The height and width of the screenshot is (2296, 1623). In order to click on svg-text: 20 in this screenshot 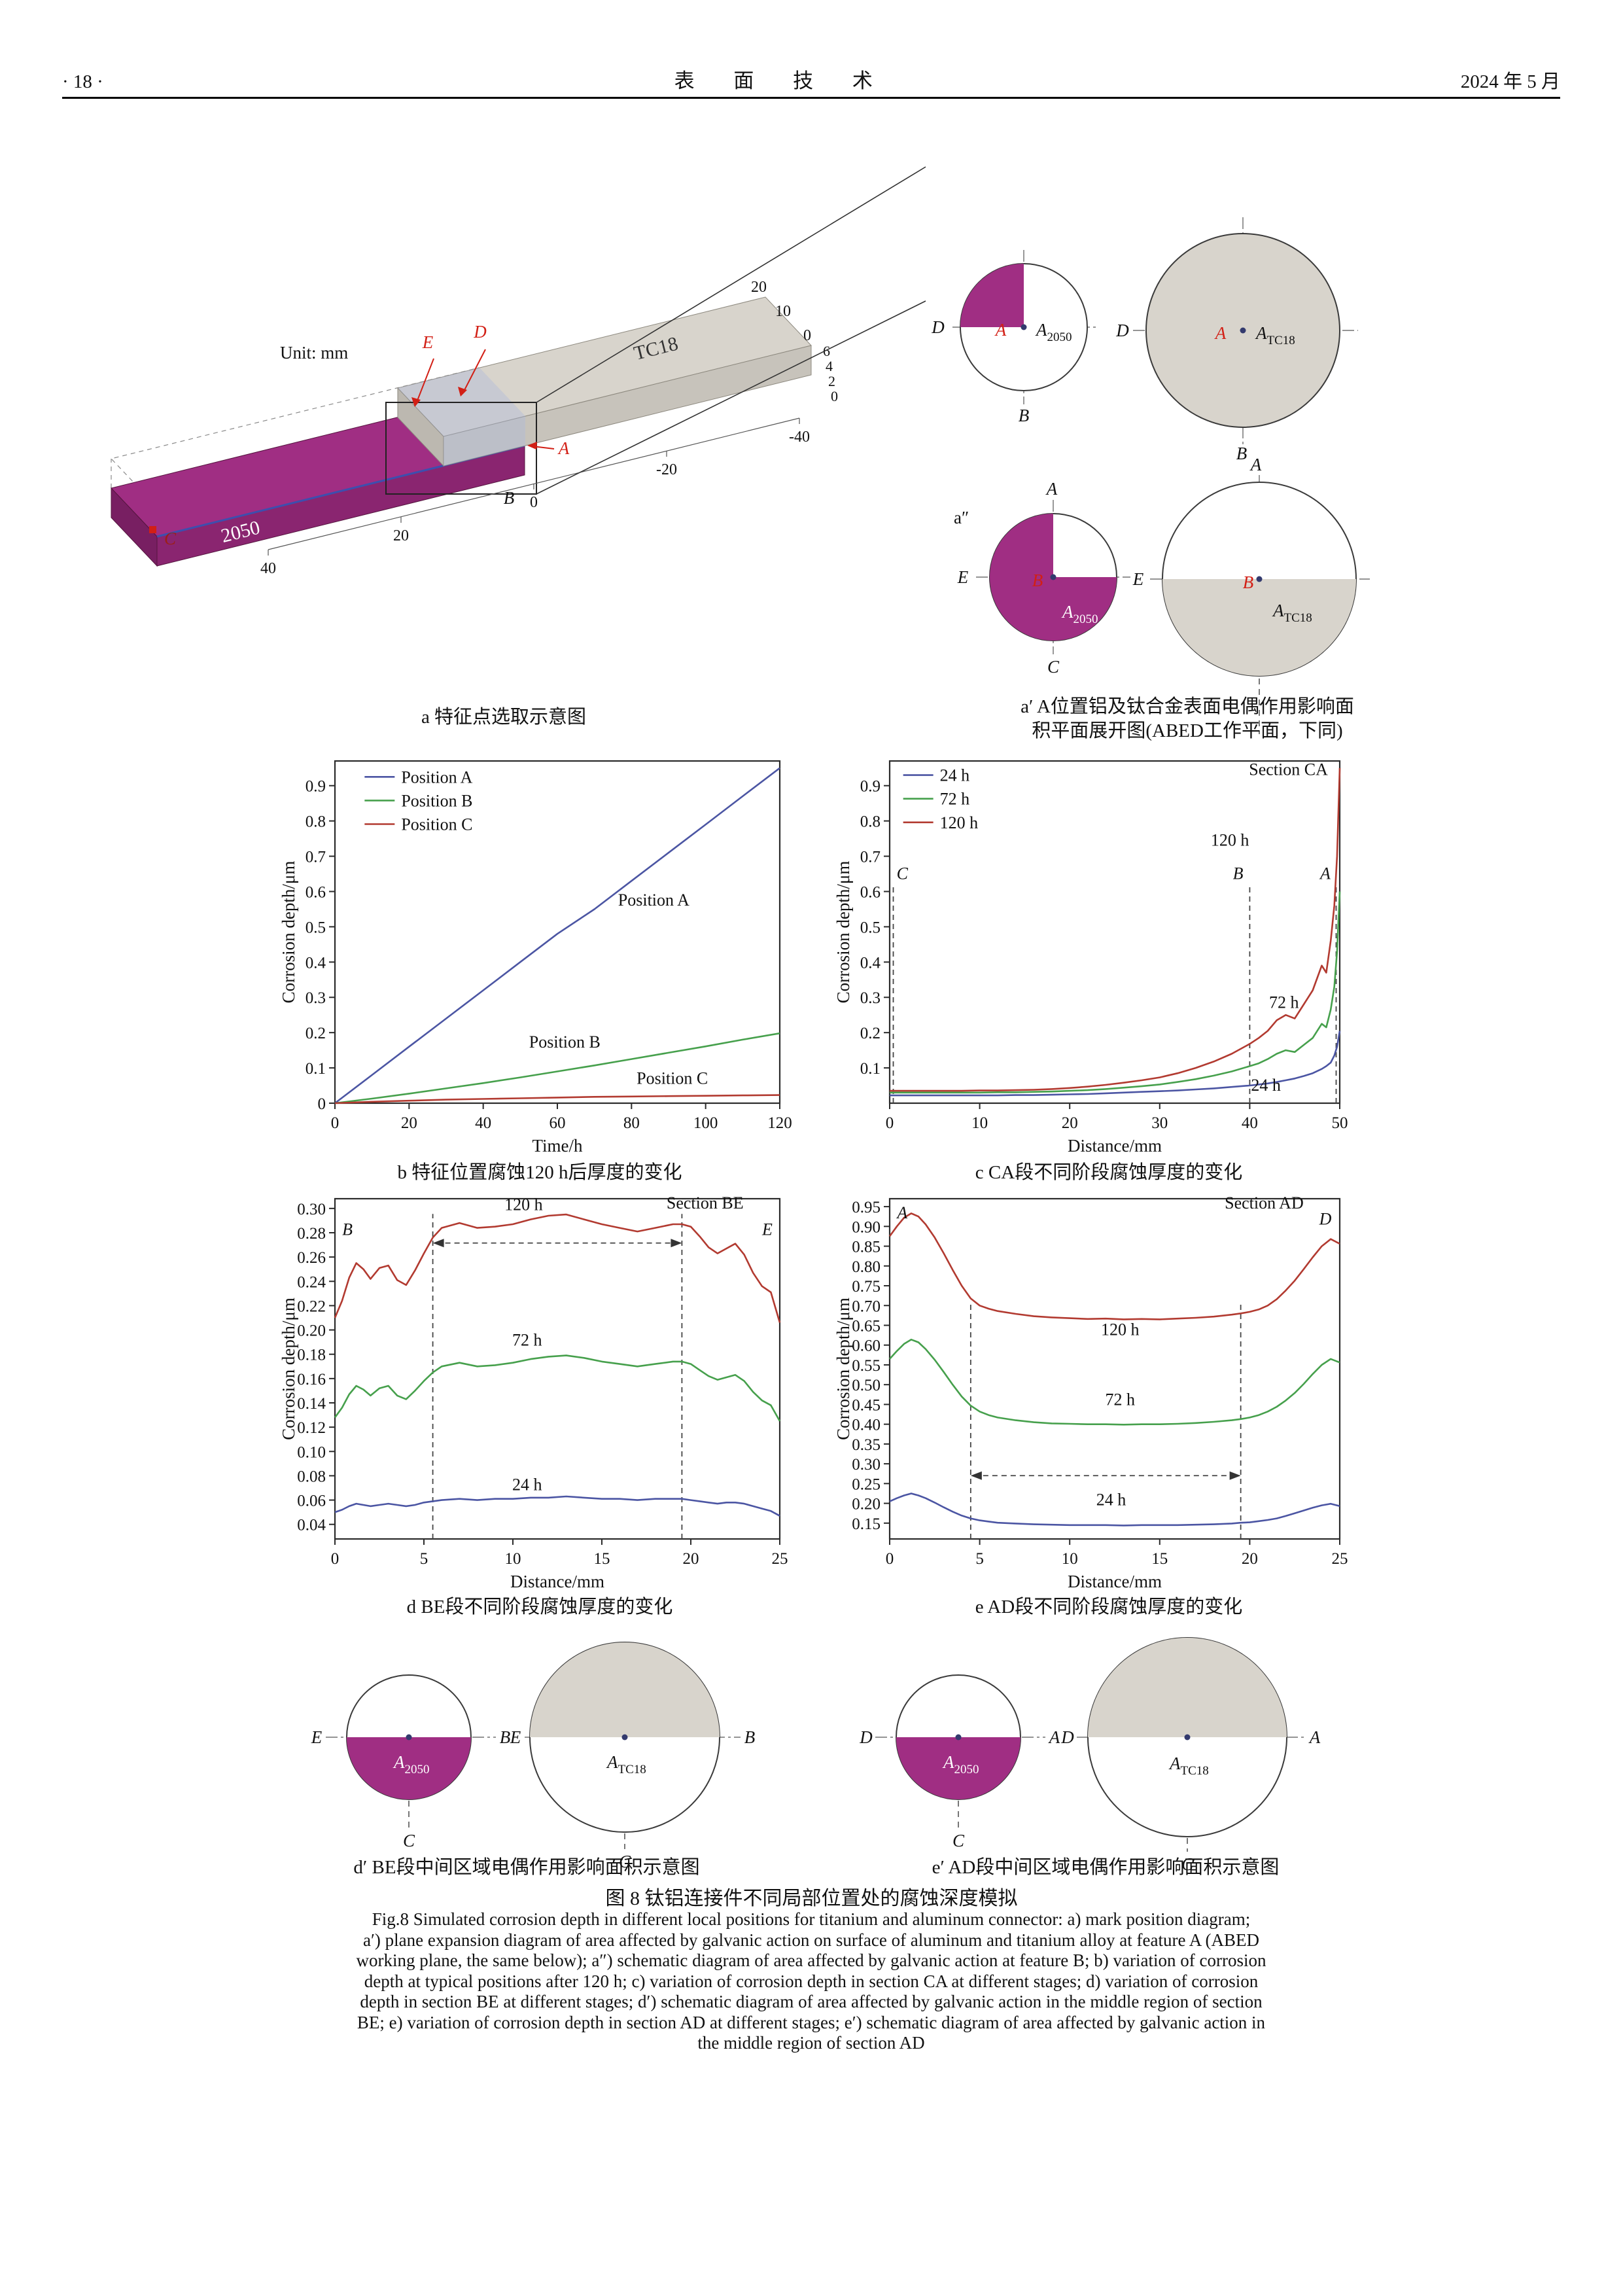, I will do `click(1070, 1123)`.